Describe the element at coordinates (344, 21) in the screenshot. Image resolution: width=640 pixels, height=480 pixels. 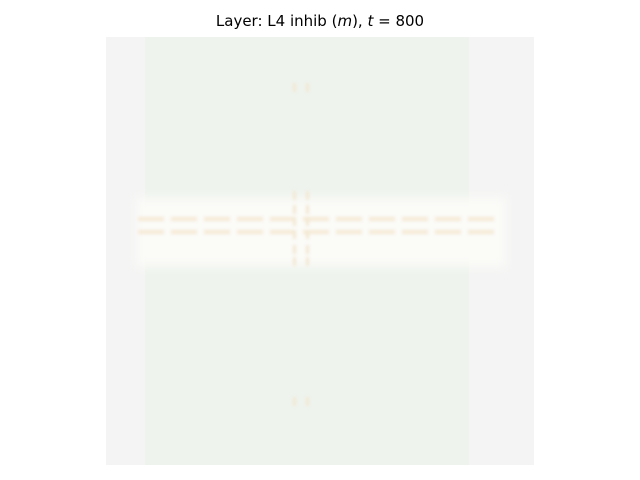
I see `title-m-var: m` at that location.